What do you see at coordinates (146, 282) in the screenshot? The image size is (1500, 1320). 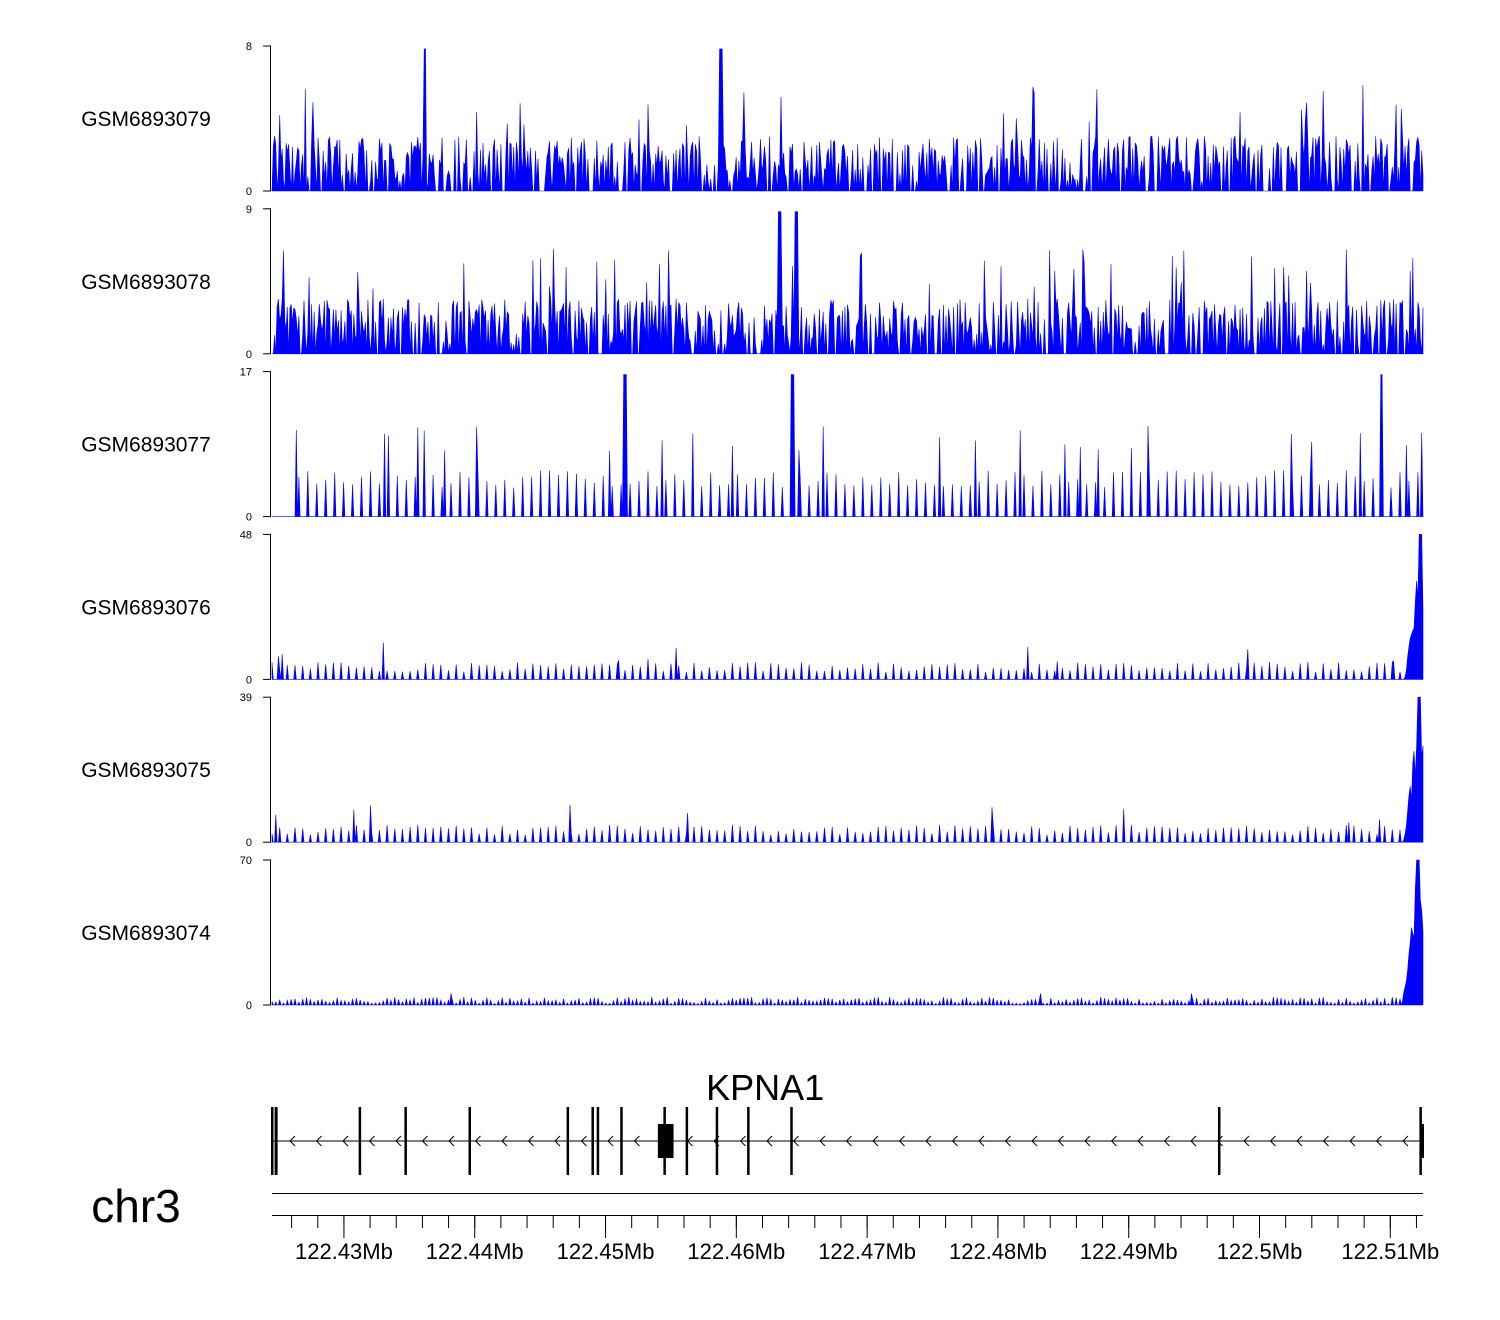 I see `track-label: GSM6893078` at bounding box center [146, 282].